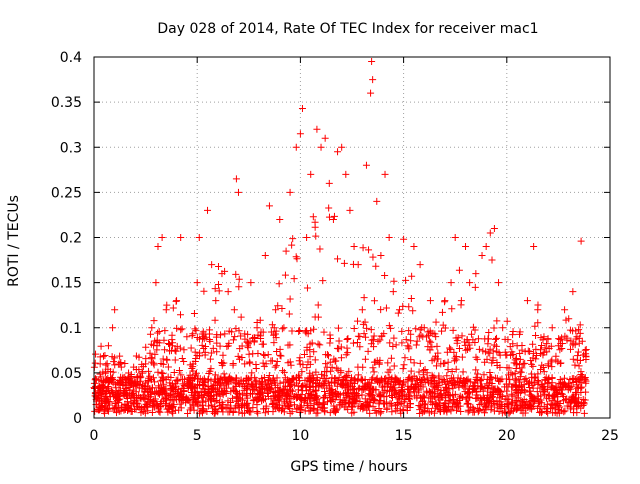 The width and height of the screenshot is (640, 484). I want to click on y-tick-label: 0, so click(77, 419).